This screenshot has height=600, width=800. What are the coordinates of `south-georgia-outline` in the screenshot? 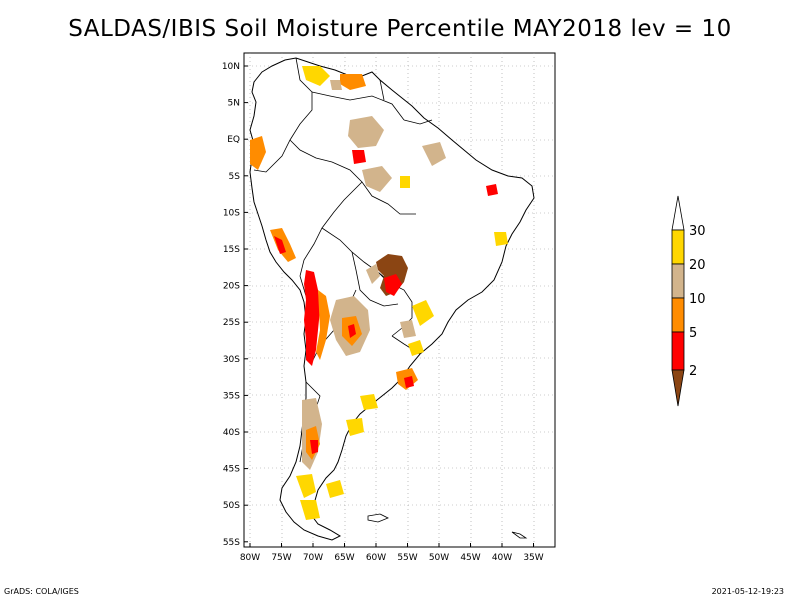 It's located at (519, 535).